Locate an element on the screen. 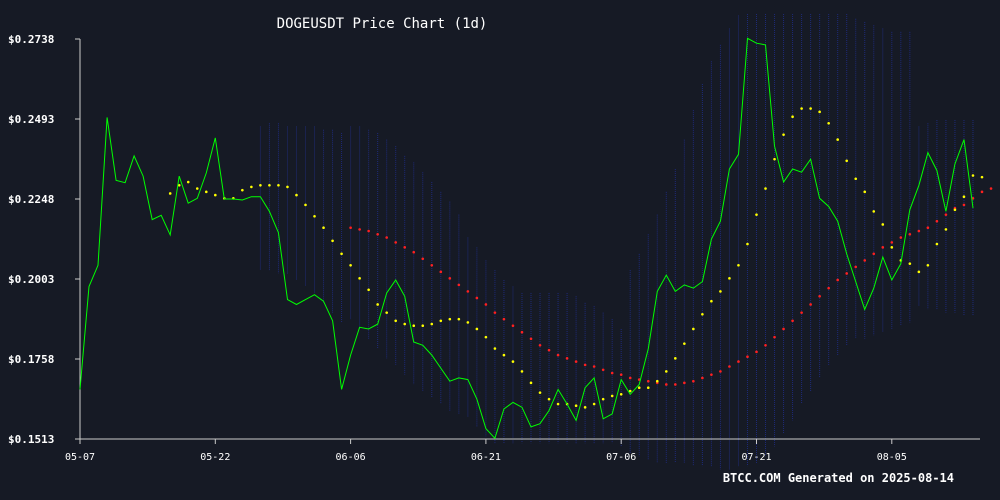  x-tick-label: 07-06 is located at coordinates (621, 457).